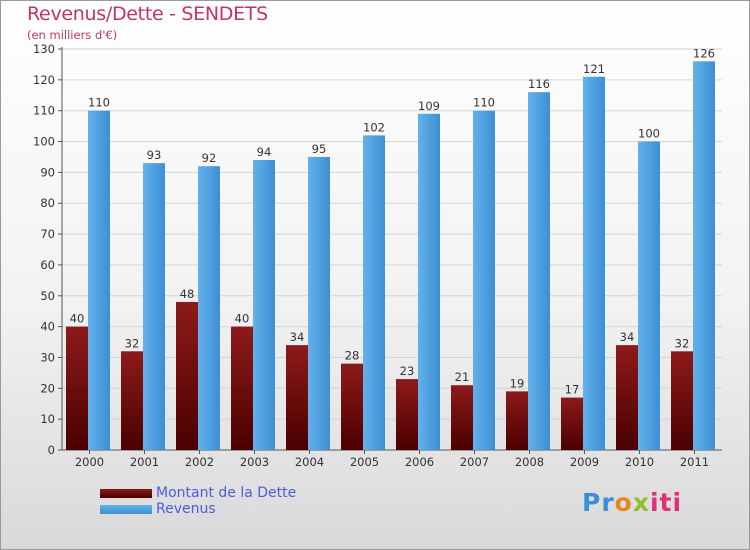 The width and height of the screenshot is (750, 550). Describe the element at coordinates (47, 419) in the screenshot. I see `y-tick-label: 10` at that location.